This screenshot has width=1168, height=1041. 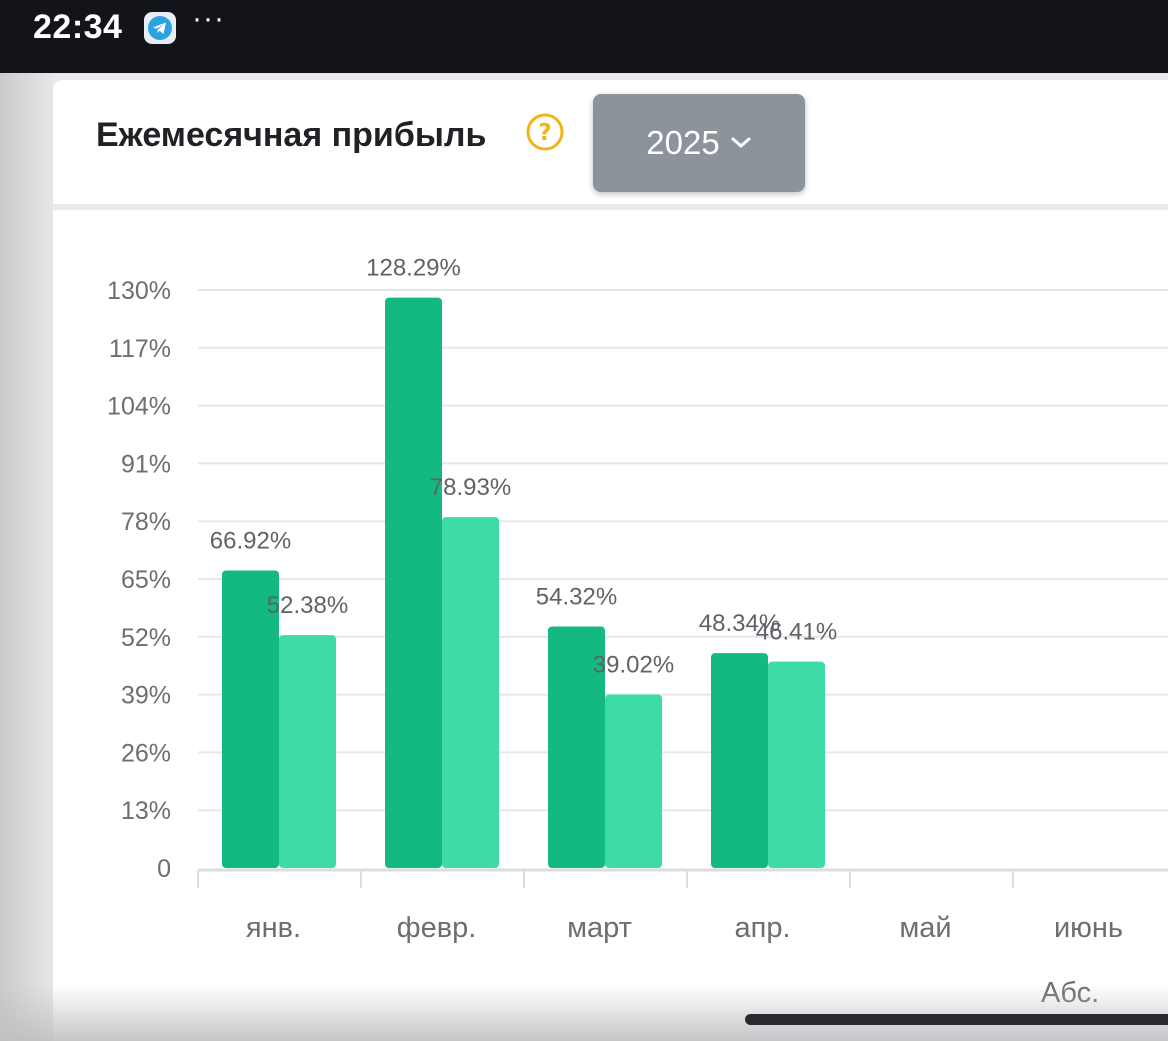 What do you see at coordinates (1088, 928) in the screenshot?
I see `x-tick-label: июнь` at bounding box center [1088, 928].